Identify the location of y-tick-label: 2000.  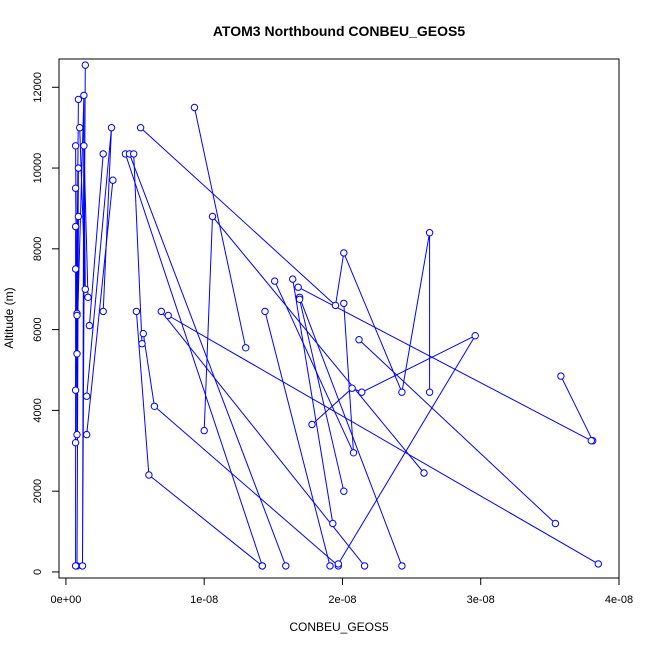
(38, 491).